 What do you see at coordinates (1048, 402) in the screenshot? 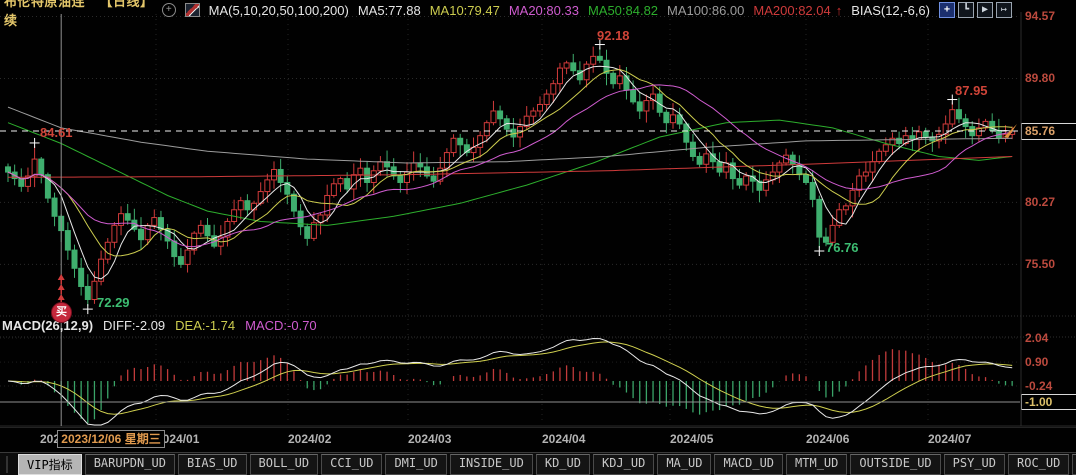
I see `macd-crosshair-value-box: -1.00` at bounding box center [1048, 402].